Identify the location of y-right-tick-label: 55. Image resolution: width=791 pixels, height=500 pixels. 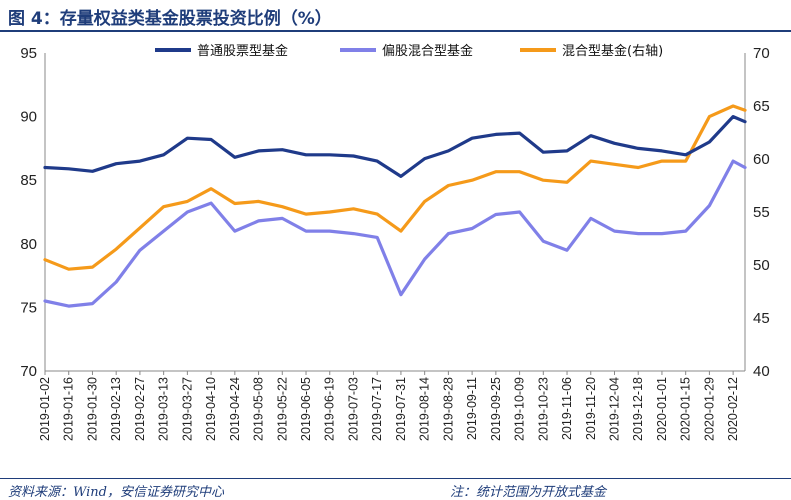
(761, 212).